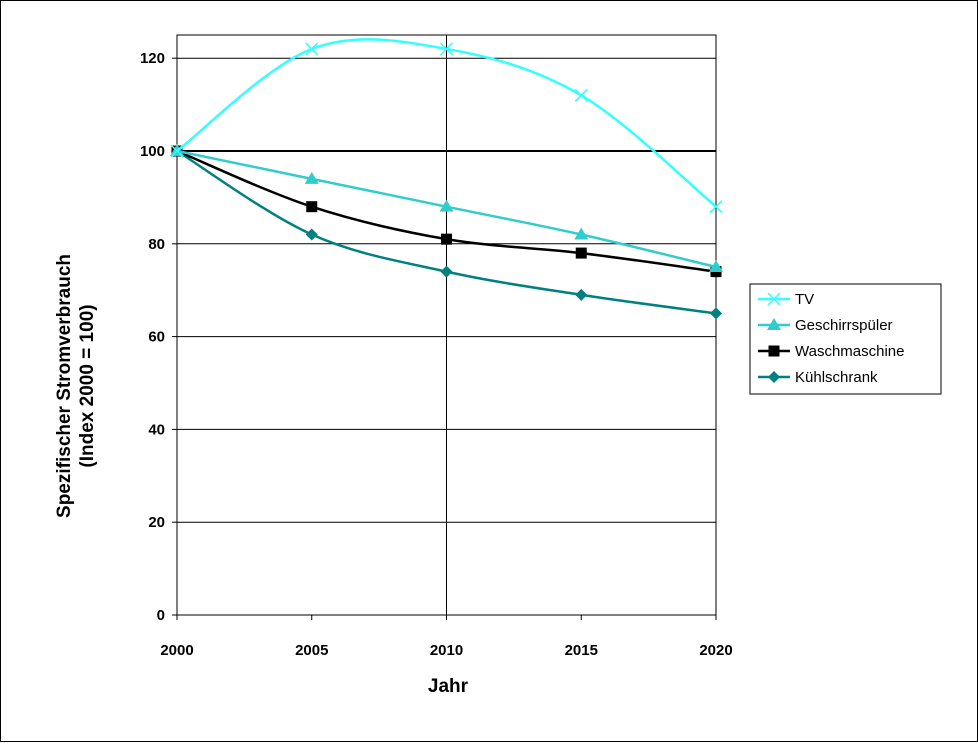  Describe the element at coordinates (311, 650) in the screenshot. I see `x-tick-label: 2005` at that location.